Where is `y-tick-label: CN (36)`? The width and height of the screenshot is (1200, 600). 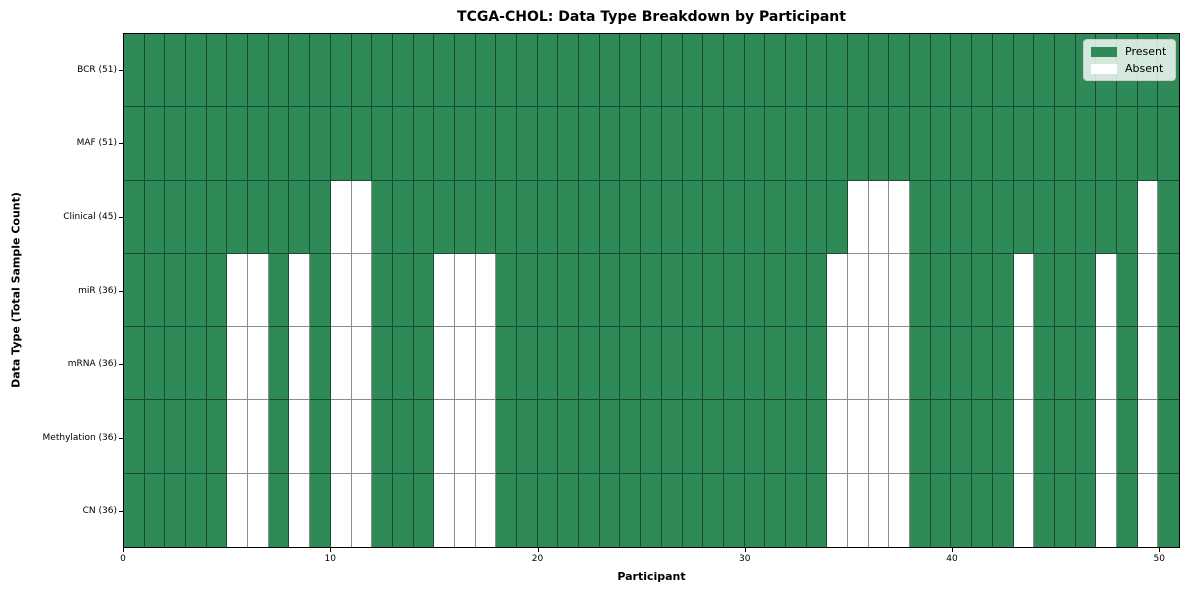 y-tick-label: CN (36) is located at coordinates (99, 511).